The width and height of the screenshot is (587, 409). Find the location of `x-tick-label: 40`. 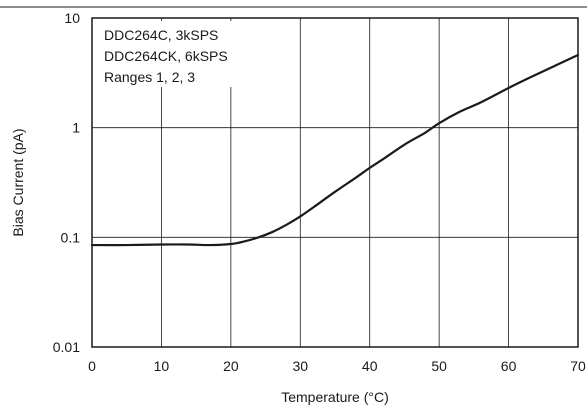

x-tick-label: 40 is located at coordinates (370, 366).